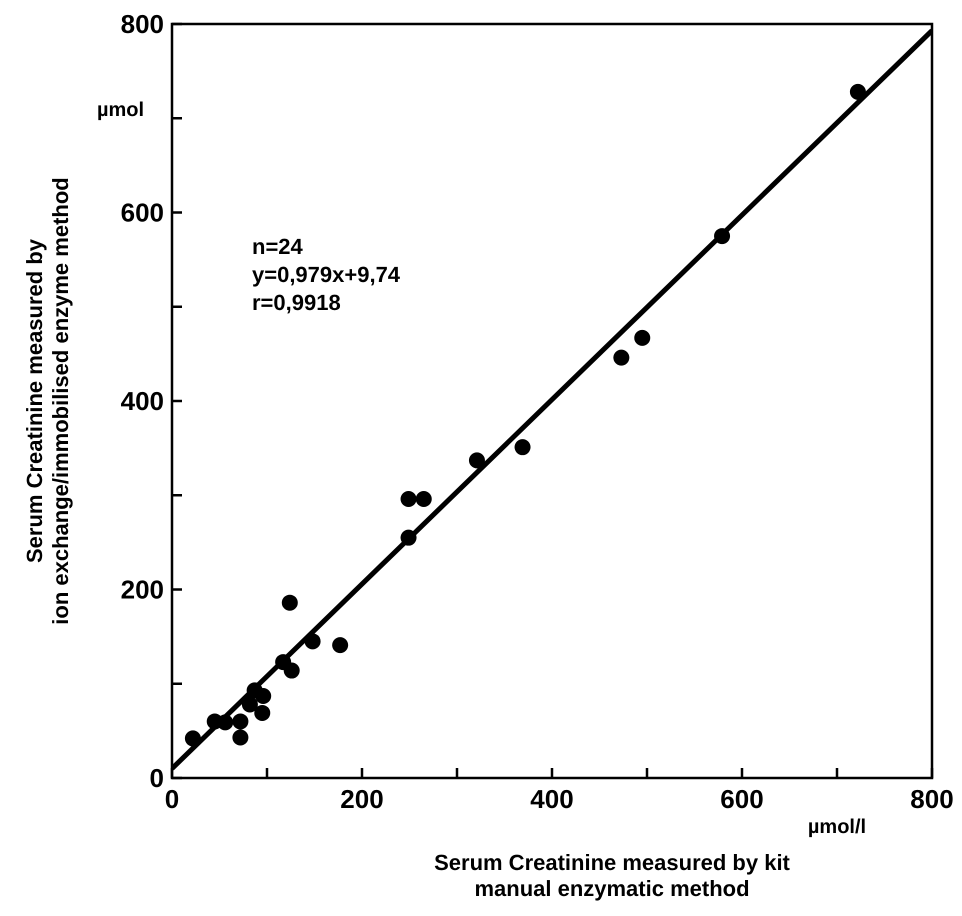  What do you see at coordinates (142, 589) in the screenshot?
I see `y-tick-label: 200` at bounding box center [142, 589].